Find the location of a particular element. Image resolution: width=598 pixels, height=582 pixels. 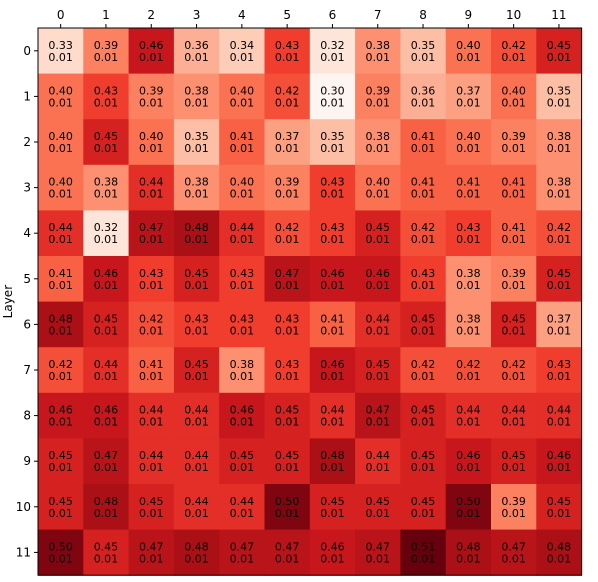

heatmap-cell-r4-c8 is located at coordinates (423, 233).